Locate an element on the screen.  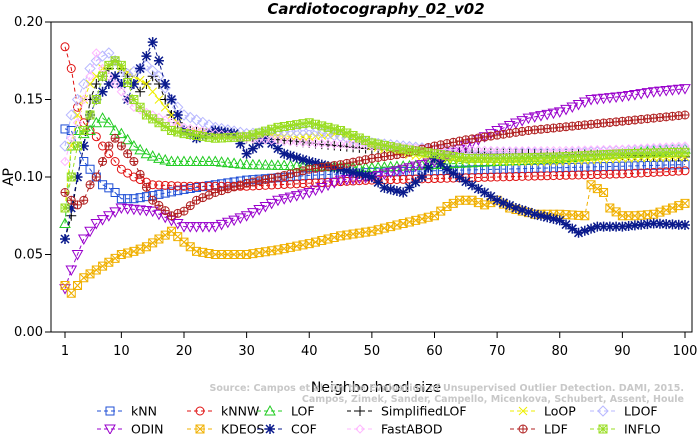
legend-item-lof: LOF is located at coordinates (286, 411).